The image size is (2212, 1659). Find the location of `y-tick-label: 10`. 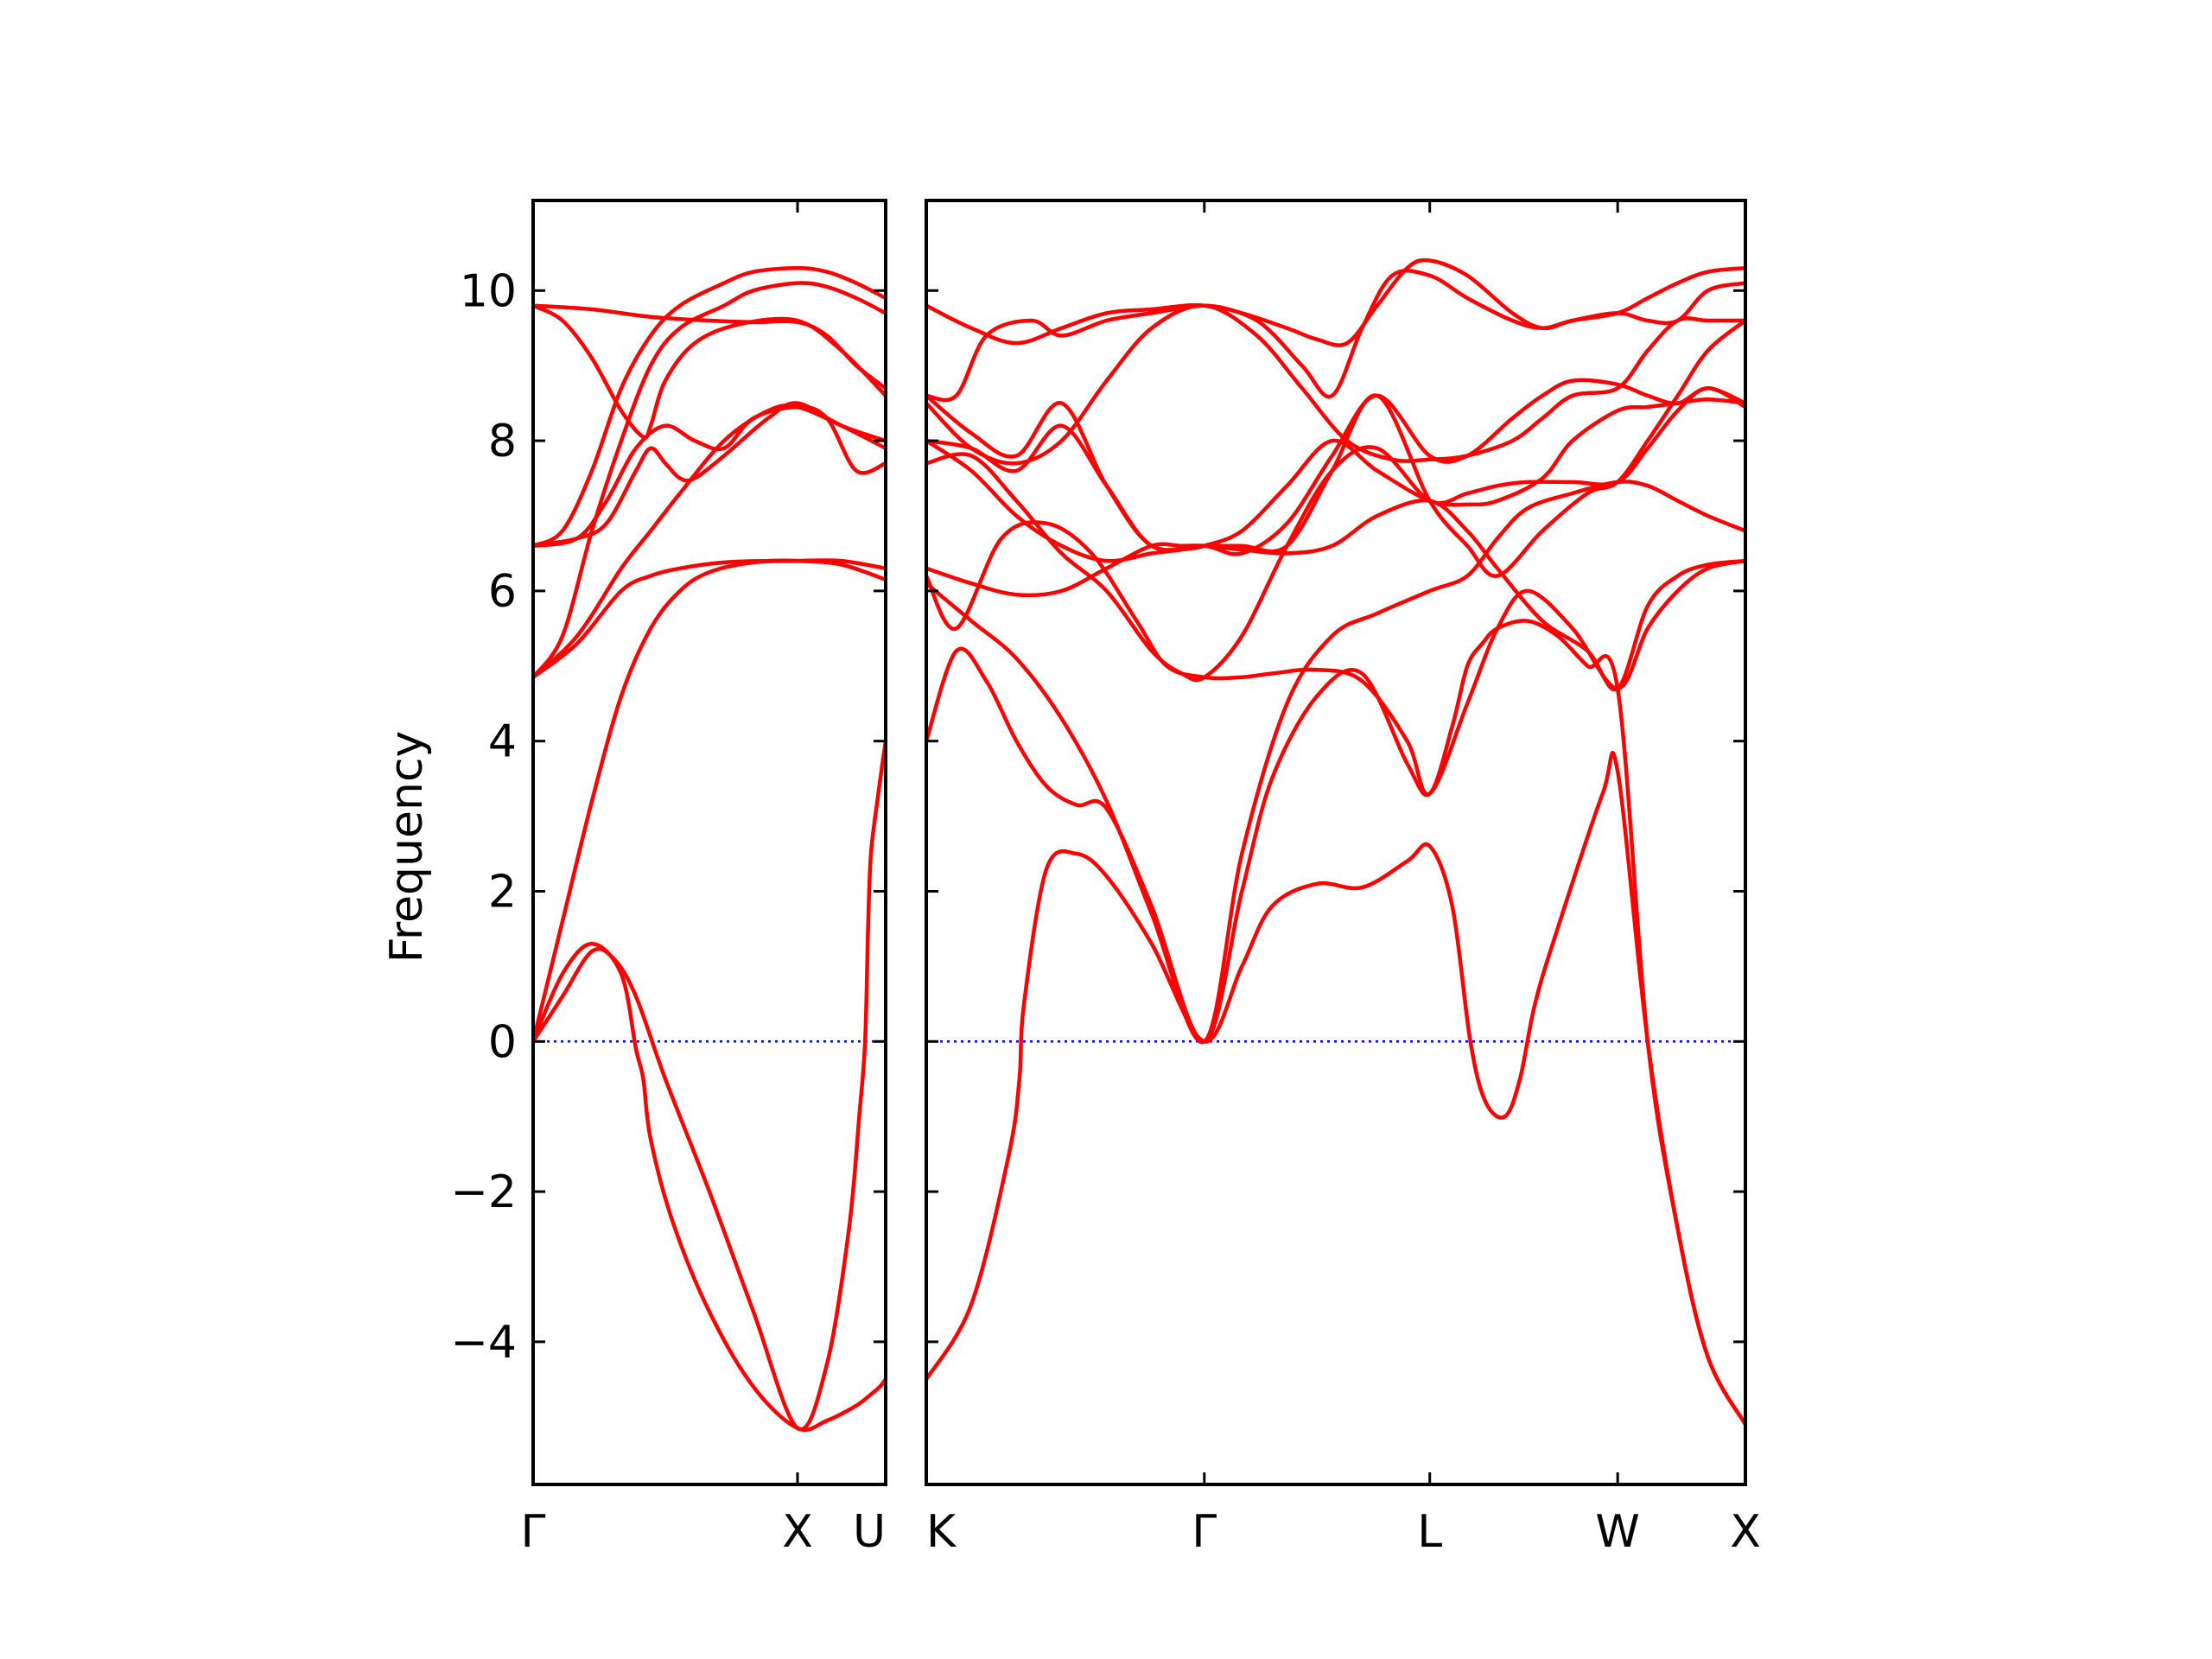

y-tick-label: 10 is located at coordinates (488, 291).